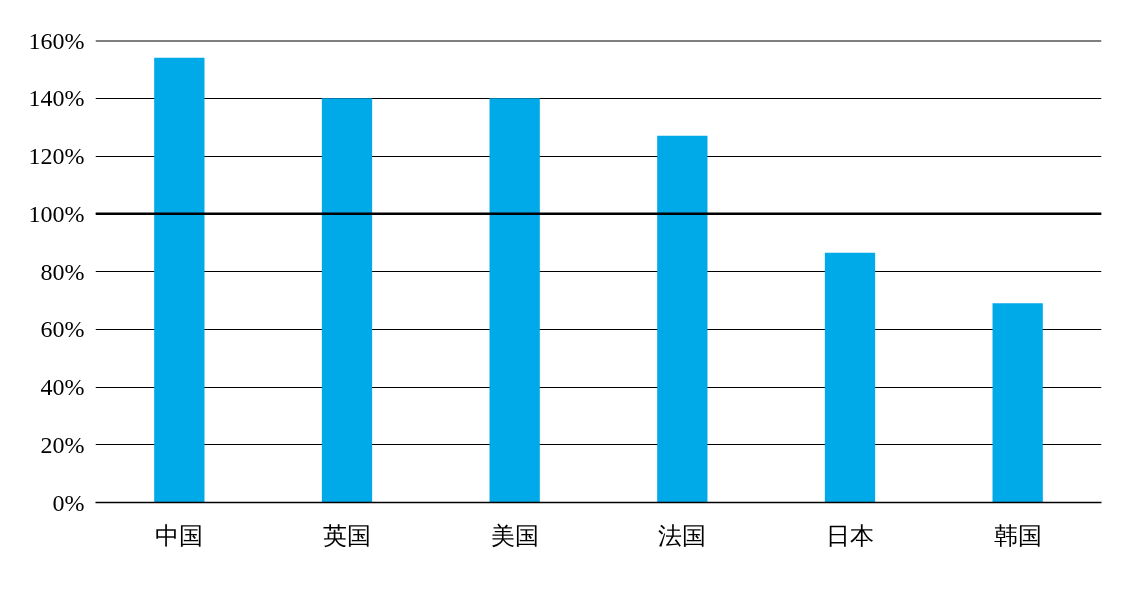  What do you see at coordinates (56, 156) in the screenshot?
I see `y-tick-label: 120%` at bounding box center [56, 156].